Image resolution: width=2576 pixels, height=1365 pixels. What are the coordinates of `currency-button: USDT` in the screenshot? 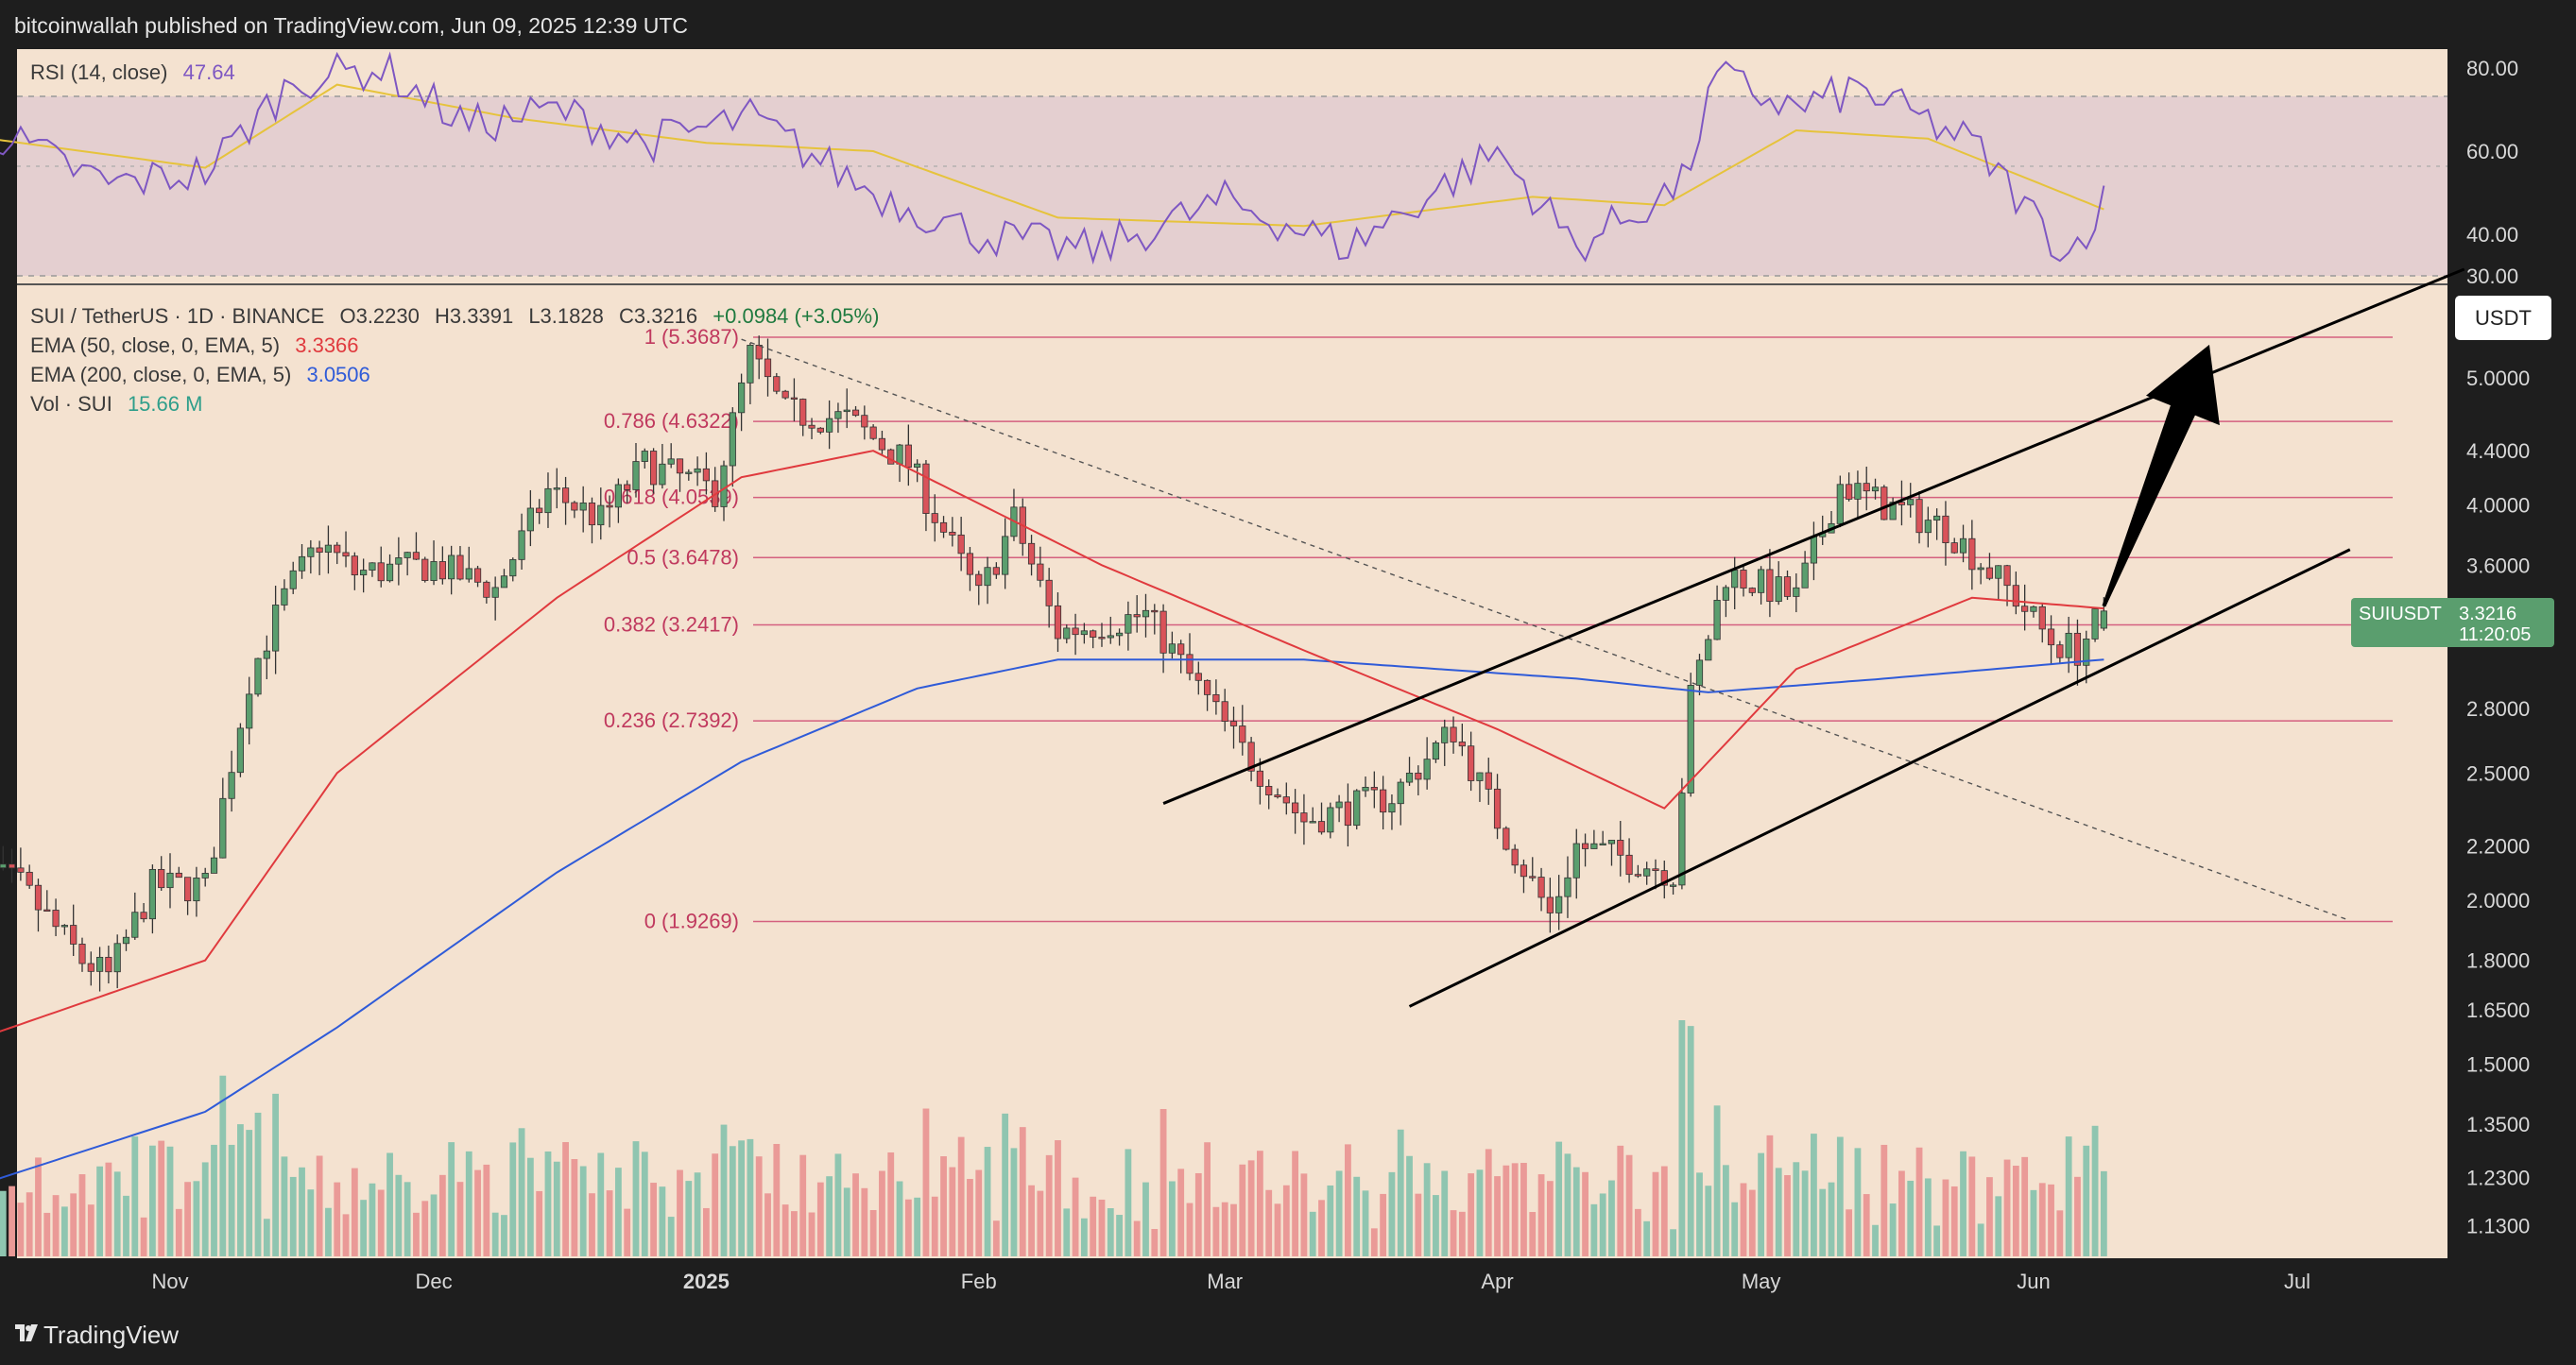 It's located at (2503, 318).